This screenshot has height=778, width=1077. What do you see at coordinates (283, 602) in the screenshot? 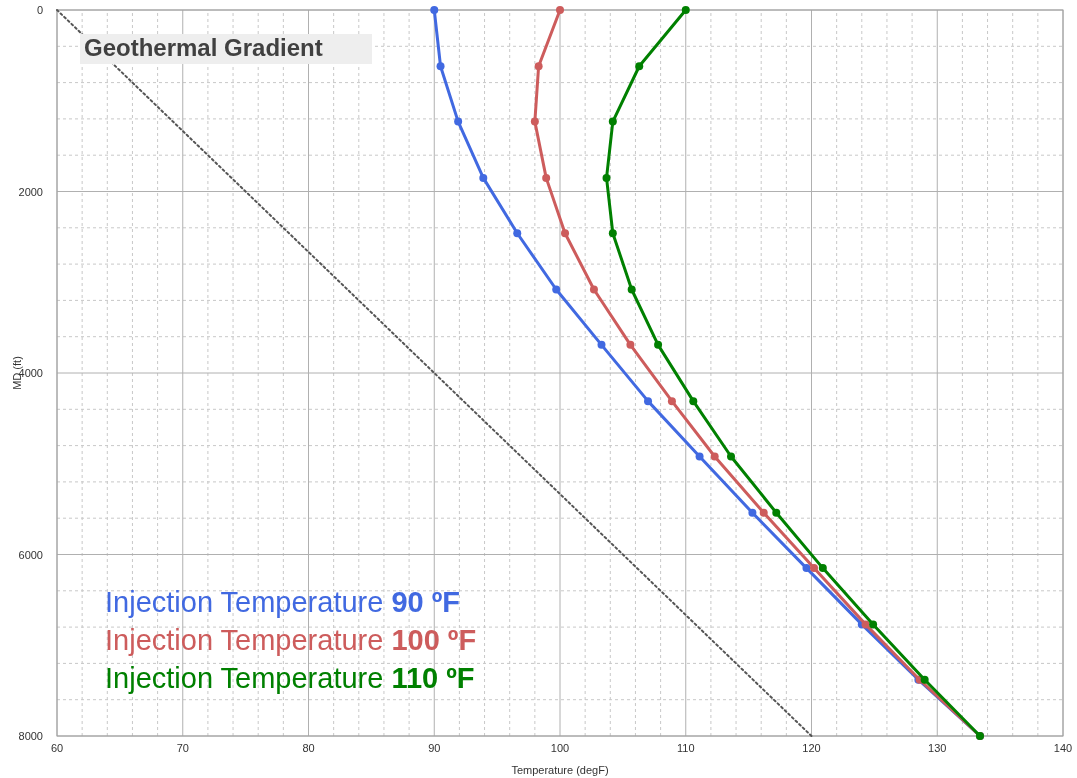
I see `text: Injection Temperature 90 ºF` at bounding box center [283, 602].